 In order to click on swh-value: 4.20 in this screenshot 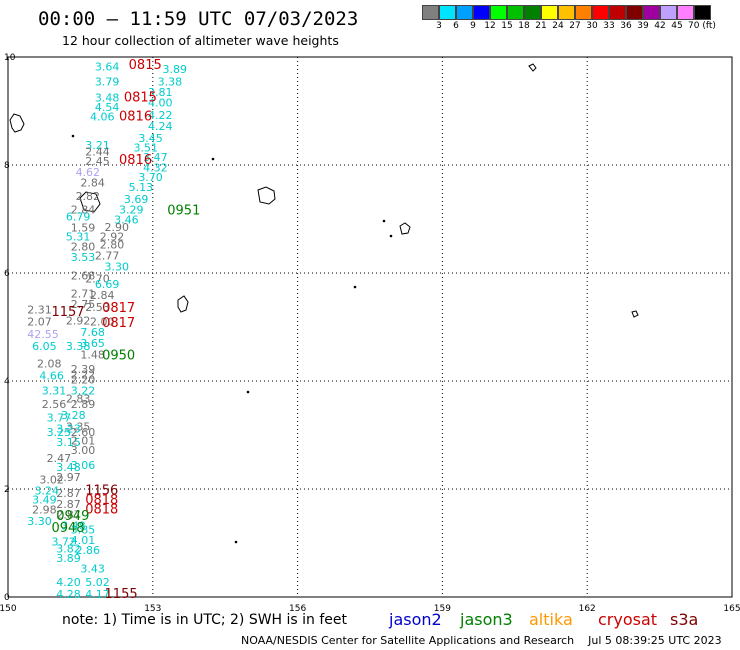, I will do `click(68, 582)`.